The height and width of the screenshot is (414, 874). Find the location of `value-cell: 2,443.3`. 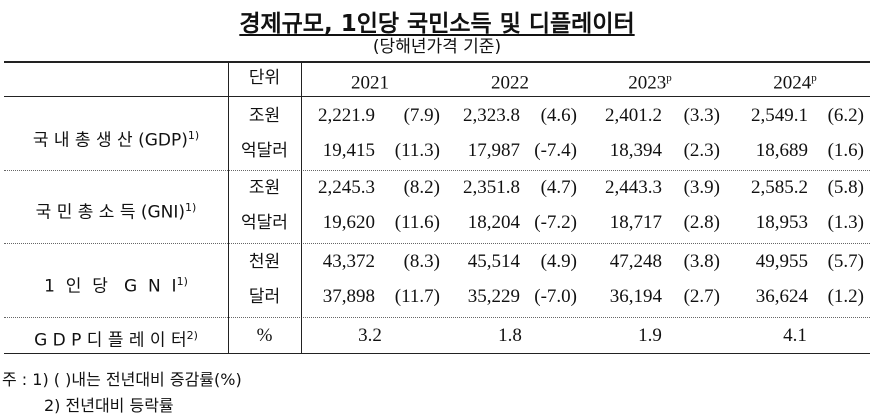

value-cell: 2,443.3 is located at coordinates (633, 187).